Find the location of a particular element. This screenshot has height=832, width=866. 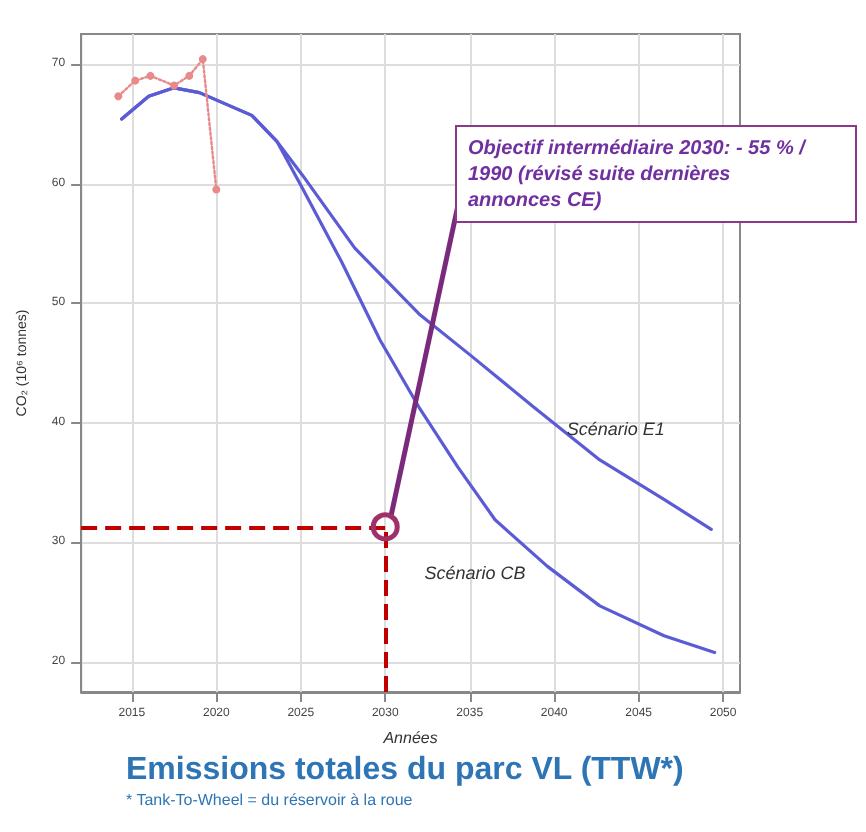

annotation: Objectif intermédiaire 2030: - 55 % / 1990 (révisé suite dernières annonces CE) is located at coordinates (639, 175).